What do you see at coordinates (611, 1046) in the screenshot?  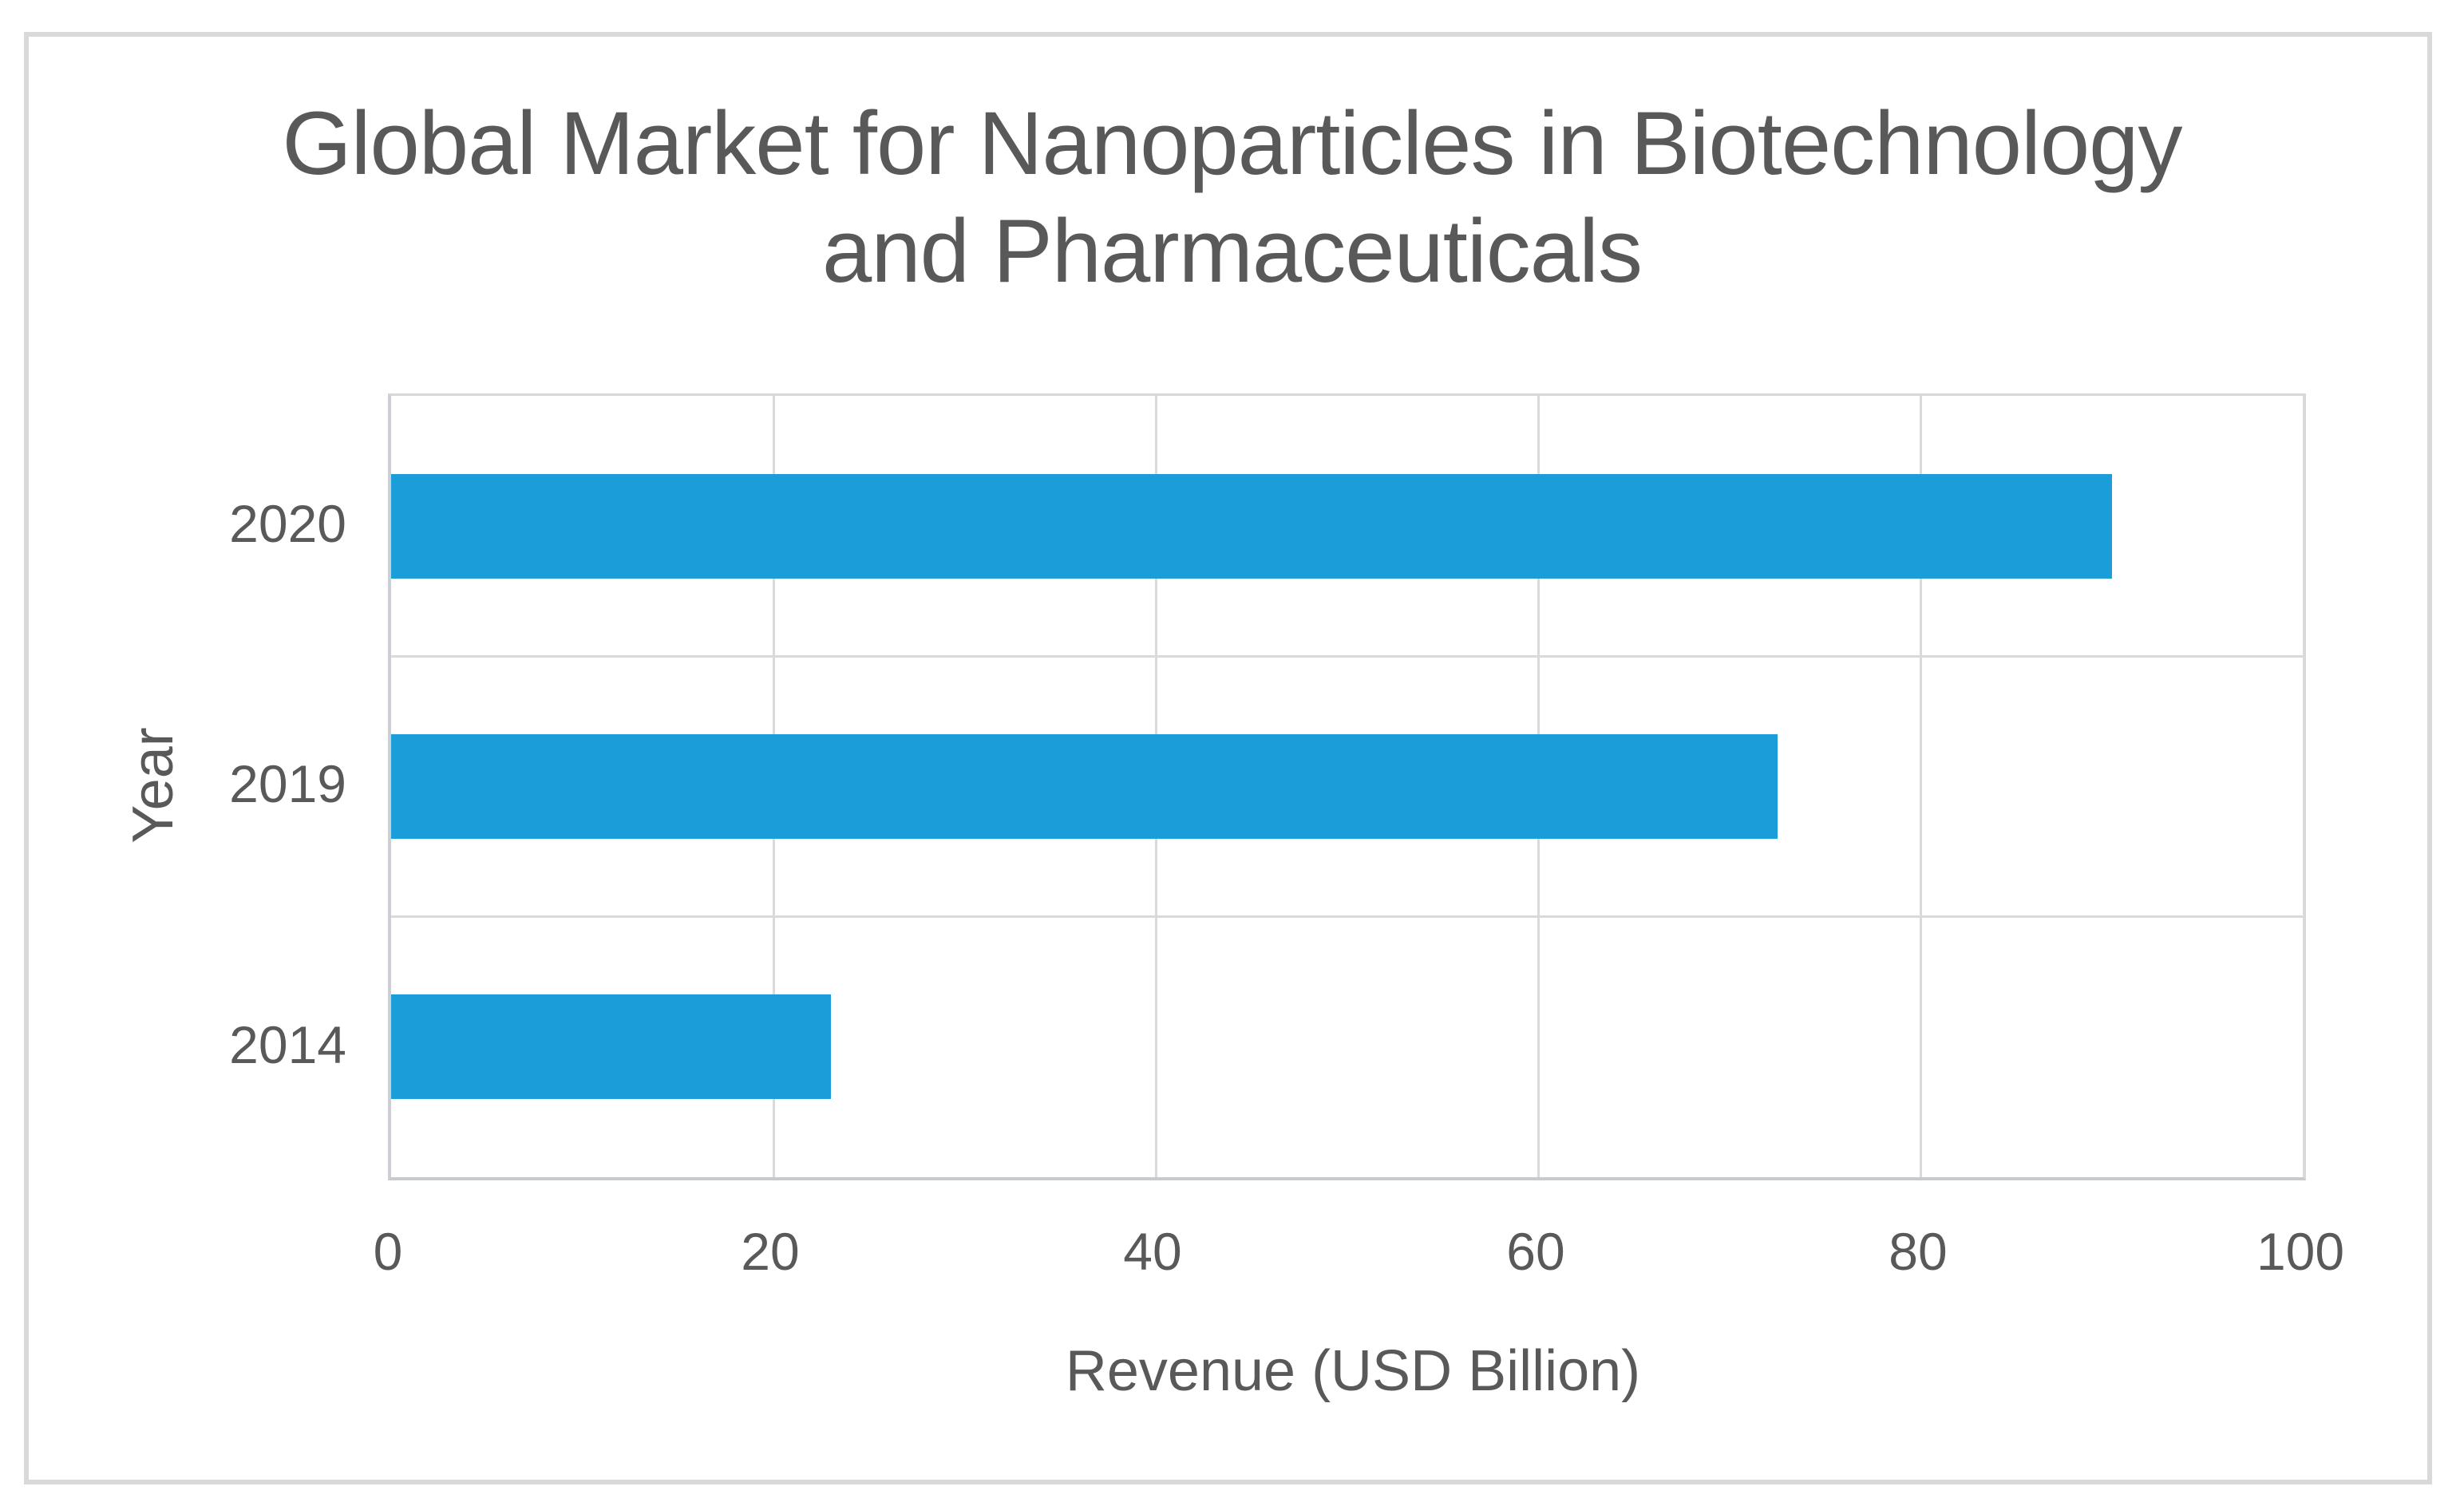 I see `bar-2014` at bounding box center [611, 1046].